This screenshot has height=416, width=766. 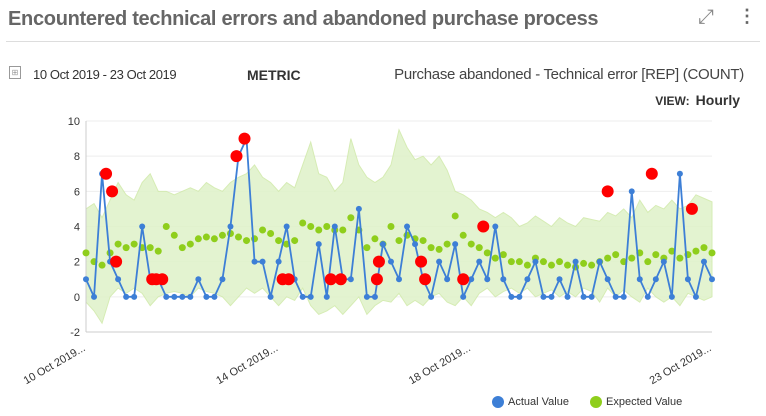 What do you see at coordinates (77, 157) in the screenshot?
I see `y-tick-label: 8` at bounding box center [77, 157].